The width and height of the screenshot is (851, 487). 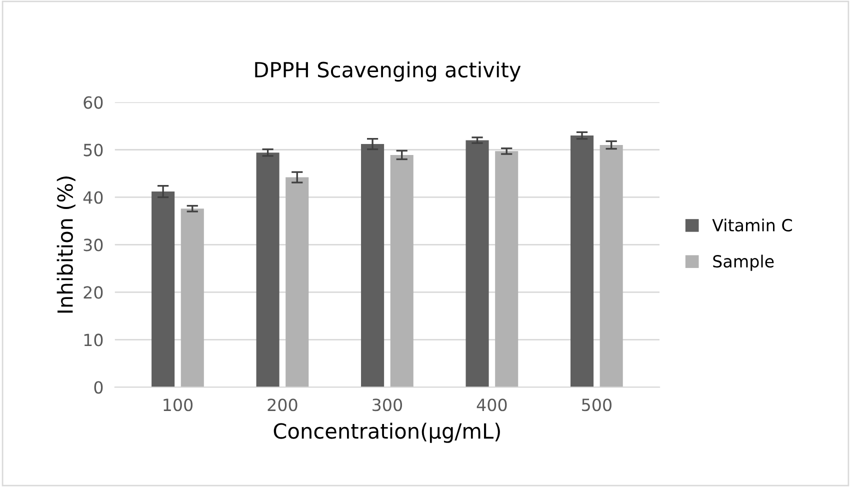 What do you see at coordinates (752, 225) in the screenshot?
I see `legend-label: Vitamin C` at bounding box center [752, 225].